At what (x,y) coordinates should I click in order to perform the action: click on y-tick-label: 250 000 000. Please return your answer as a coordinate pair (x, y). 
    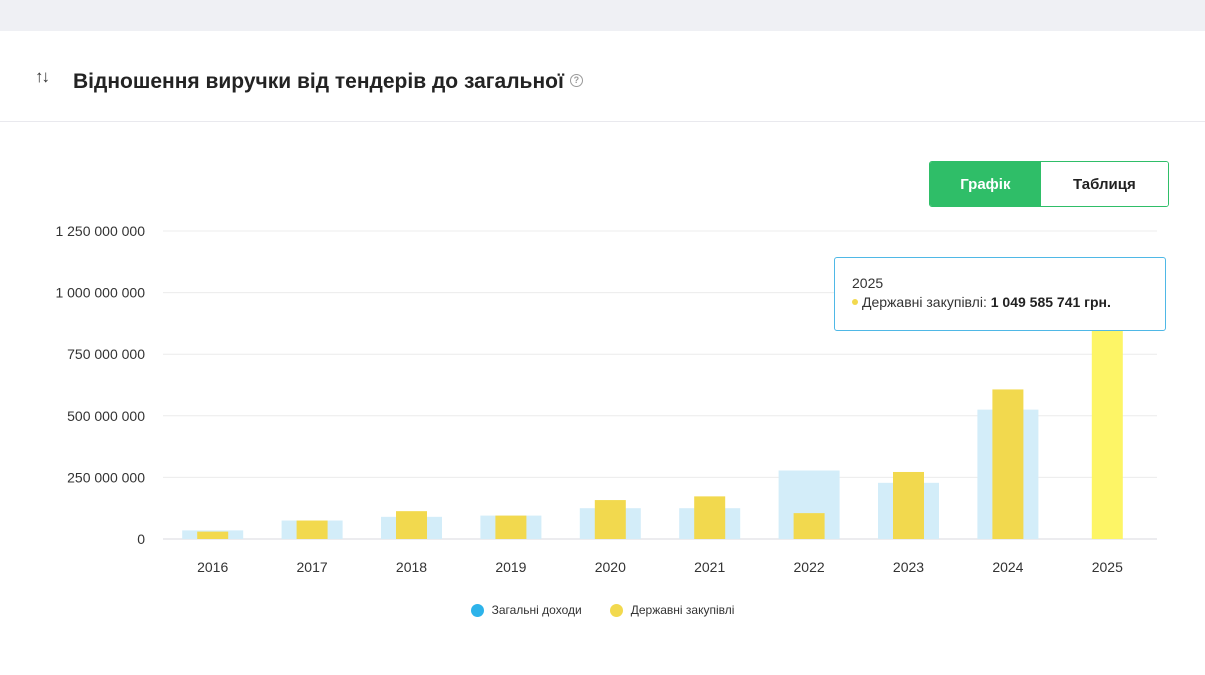
    Looking at the image, I should click on (106, 477).